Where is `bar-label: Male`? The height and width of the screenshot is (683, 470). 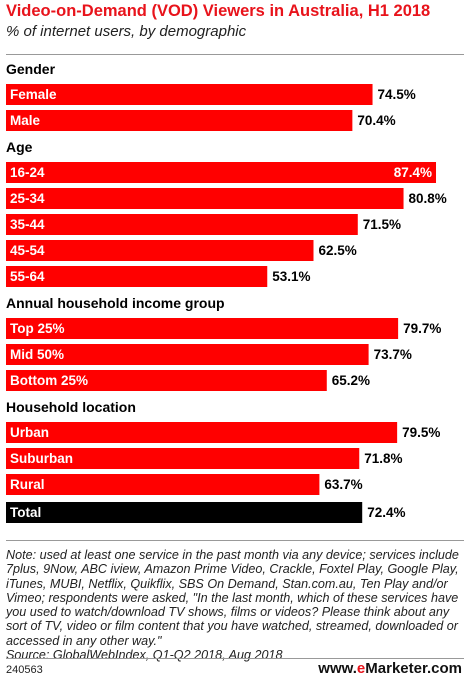
bar-label: Male is located at coordinates (25, 120).